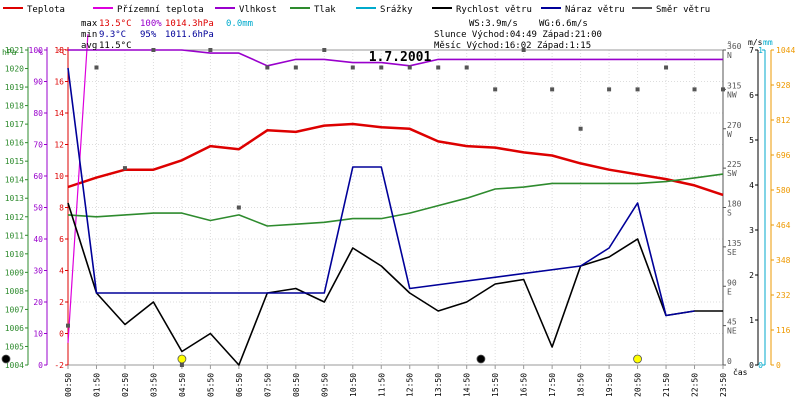 This screenshot has height=404, width=800. Describe the element at coordinates (89, 46) in the screenshot. I see `stat-avg-label: avg` at that location.